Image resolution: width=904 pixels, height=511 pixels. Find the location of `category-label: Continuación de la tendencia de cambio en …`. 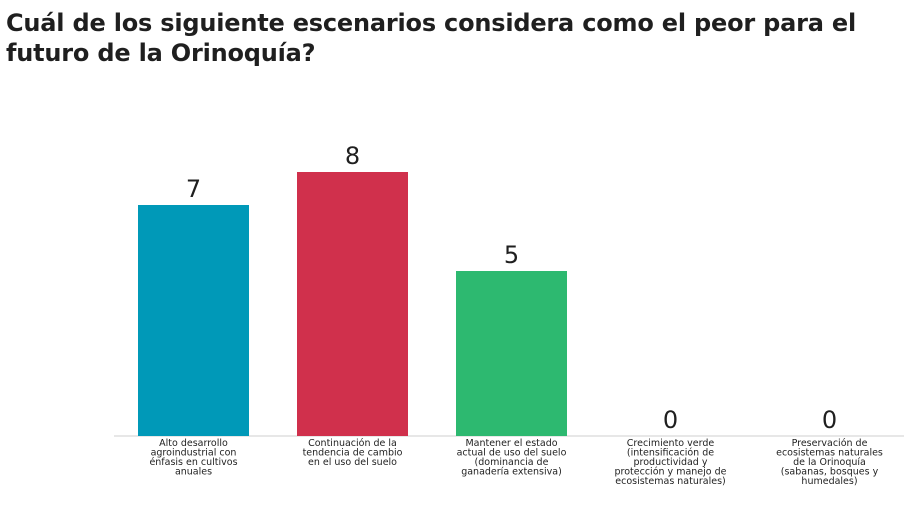

category-label: Continuación de la tendencia de cambio en … is located at coordinates (353, 453).